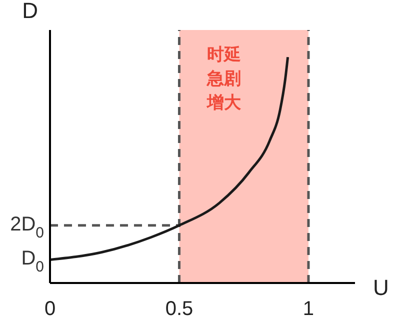  Describe the element at coordinates (27, 228) in the screenshot. I see `annotation: 2D$_{0}$` at that location.